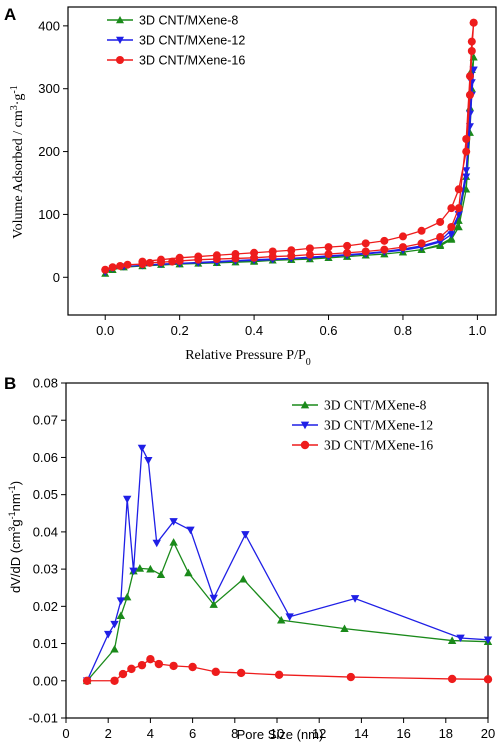  Describe the element at coordinates (10, 383) in the screenshot. I see `panel-b-letter: B` at that location.